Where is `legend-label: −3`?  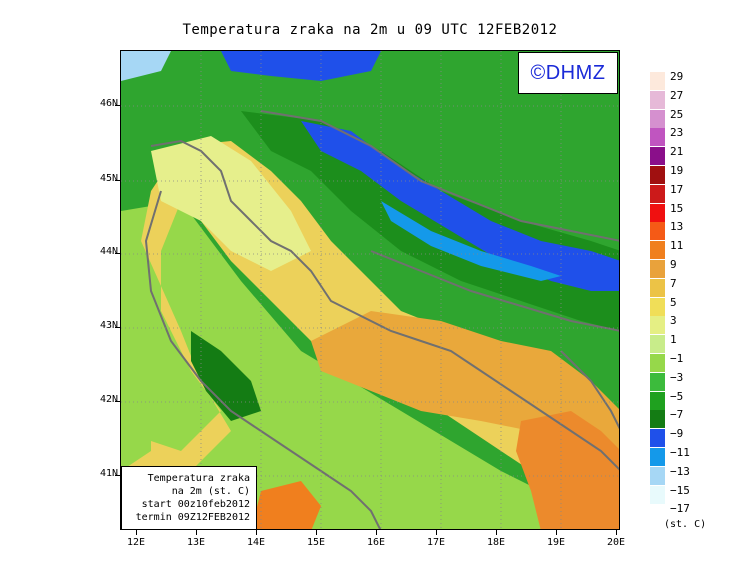 legend-label: −3 is located at coordinates (677, 377).